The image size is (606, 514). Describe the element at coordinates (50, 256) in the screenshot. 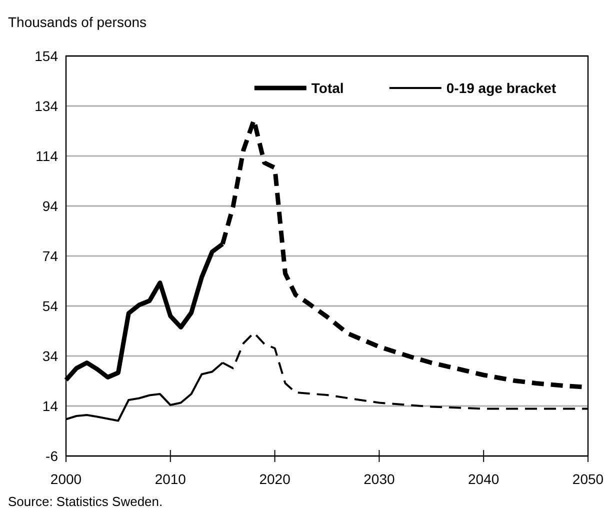

I see `y-tick-label: 74` at that location.